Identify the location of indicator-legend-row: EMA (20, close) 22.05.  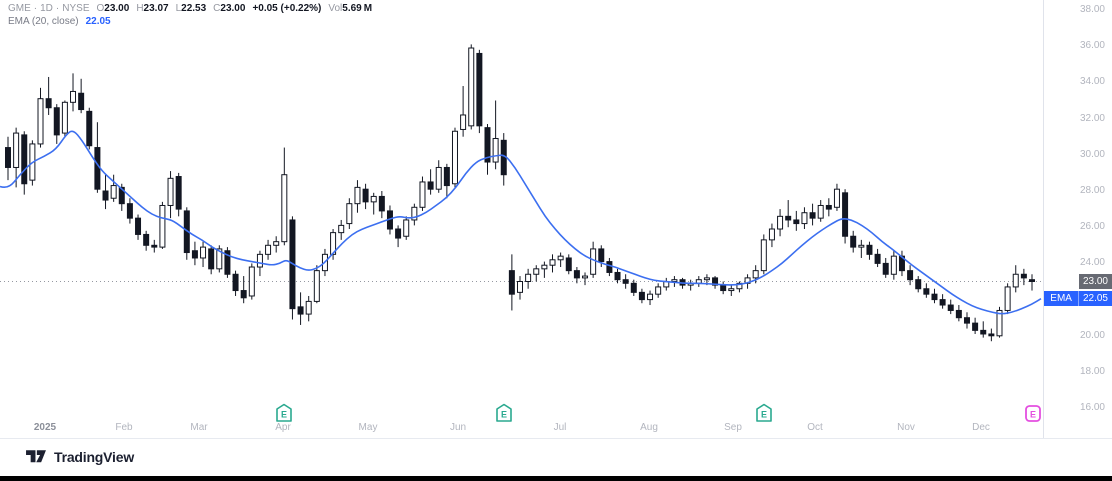
(190, 21).